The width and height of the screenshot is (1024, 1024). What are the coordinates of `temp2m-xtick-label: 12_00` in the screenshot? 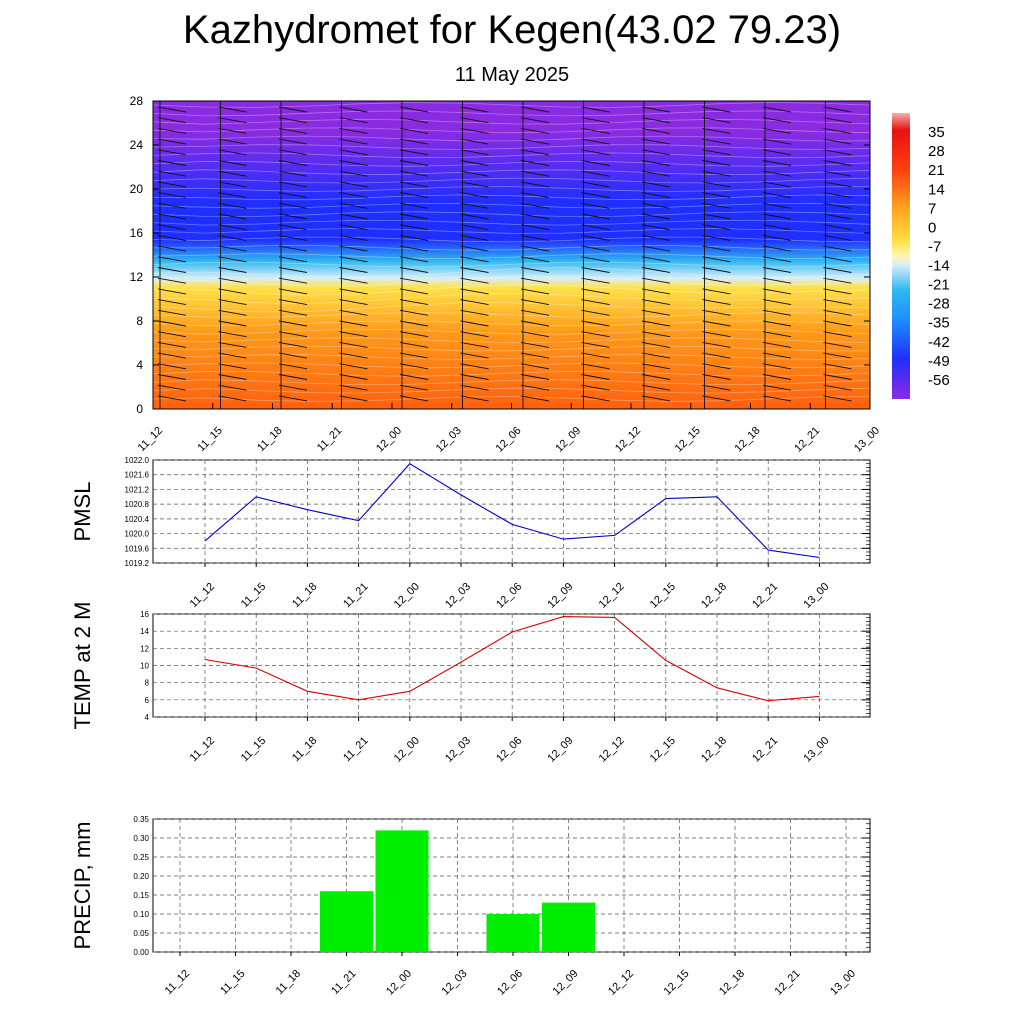 It's located at (407, 750).